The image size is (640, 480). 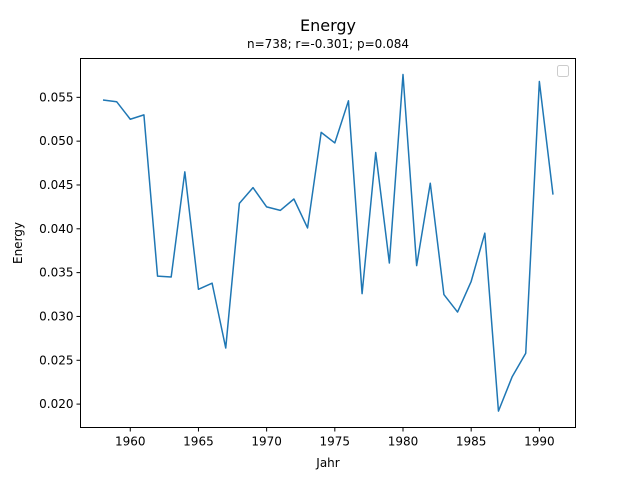 What do you see at coordinates (56, 141) in the screenshot?
I see `y-tick-label: 0.050` at bounding box center [56, 141].